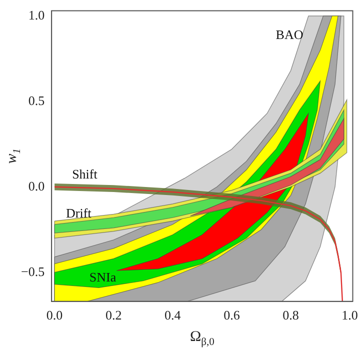 This screenshot has width=361, height=349. What do you see at coordinates (54, 315) in the screenshot?
I see `x-tick-label: 0.0` at bounding box center [54, 315].